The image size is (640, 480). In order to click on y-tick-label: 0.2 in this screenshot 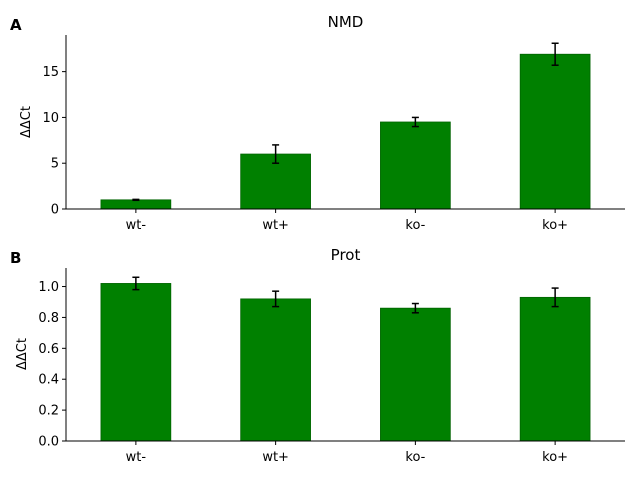, I will do `click(48, 411)`.